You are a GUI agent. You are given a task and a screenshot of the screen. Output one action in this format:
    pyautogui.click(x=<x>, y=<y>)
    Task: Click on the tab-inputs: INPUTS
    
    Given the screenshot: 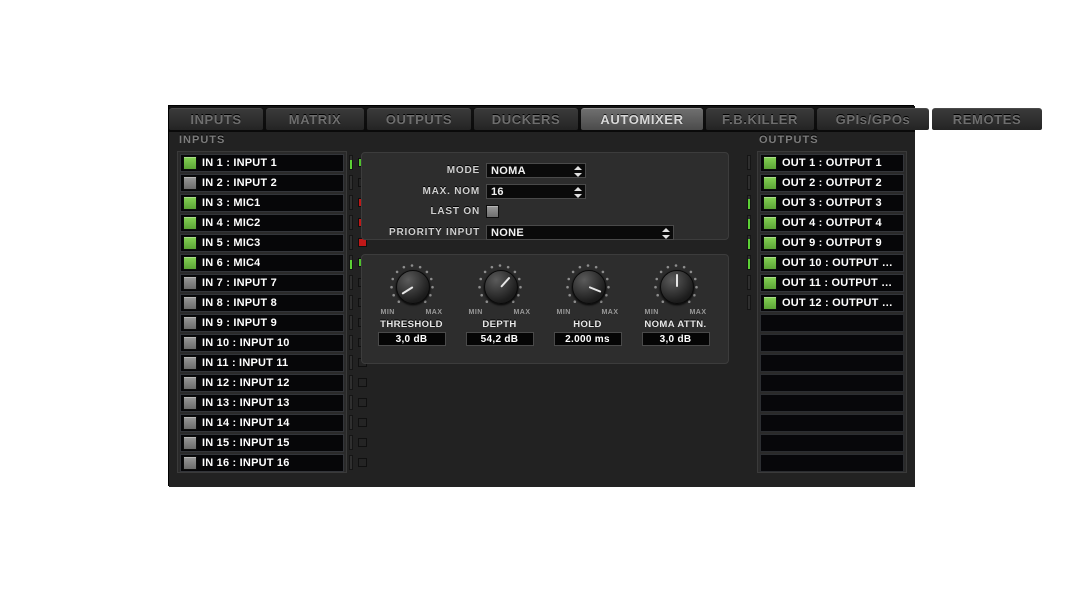 What is the action you would take?
    pyautogui.click(x=216, y=119)
    